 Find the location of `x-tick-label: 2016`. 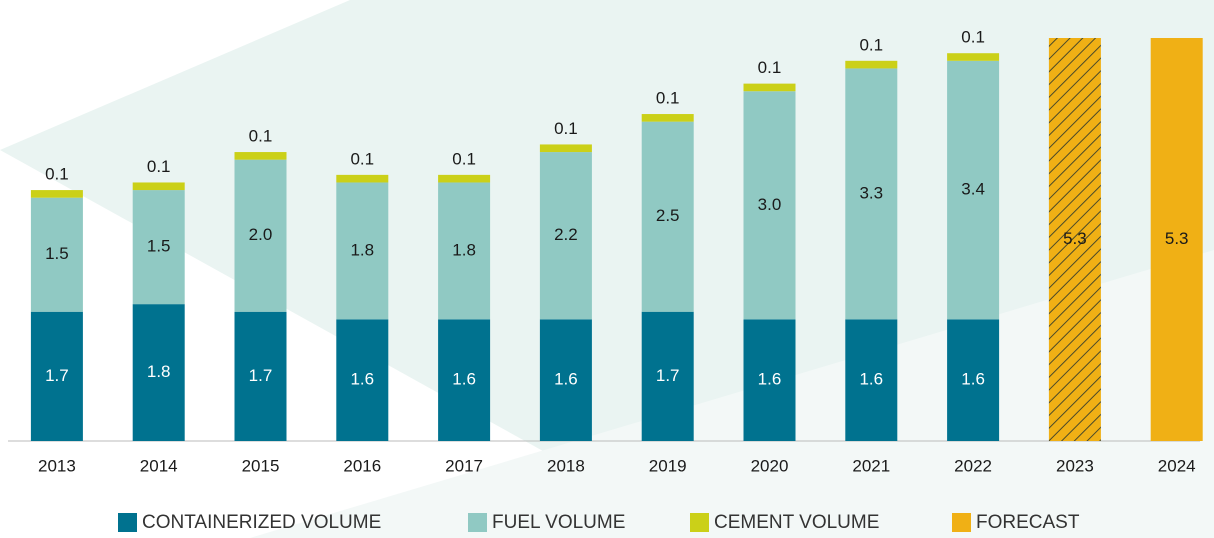

x-tick-label: 2016 is located at coordinates (362, 465).